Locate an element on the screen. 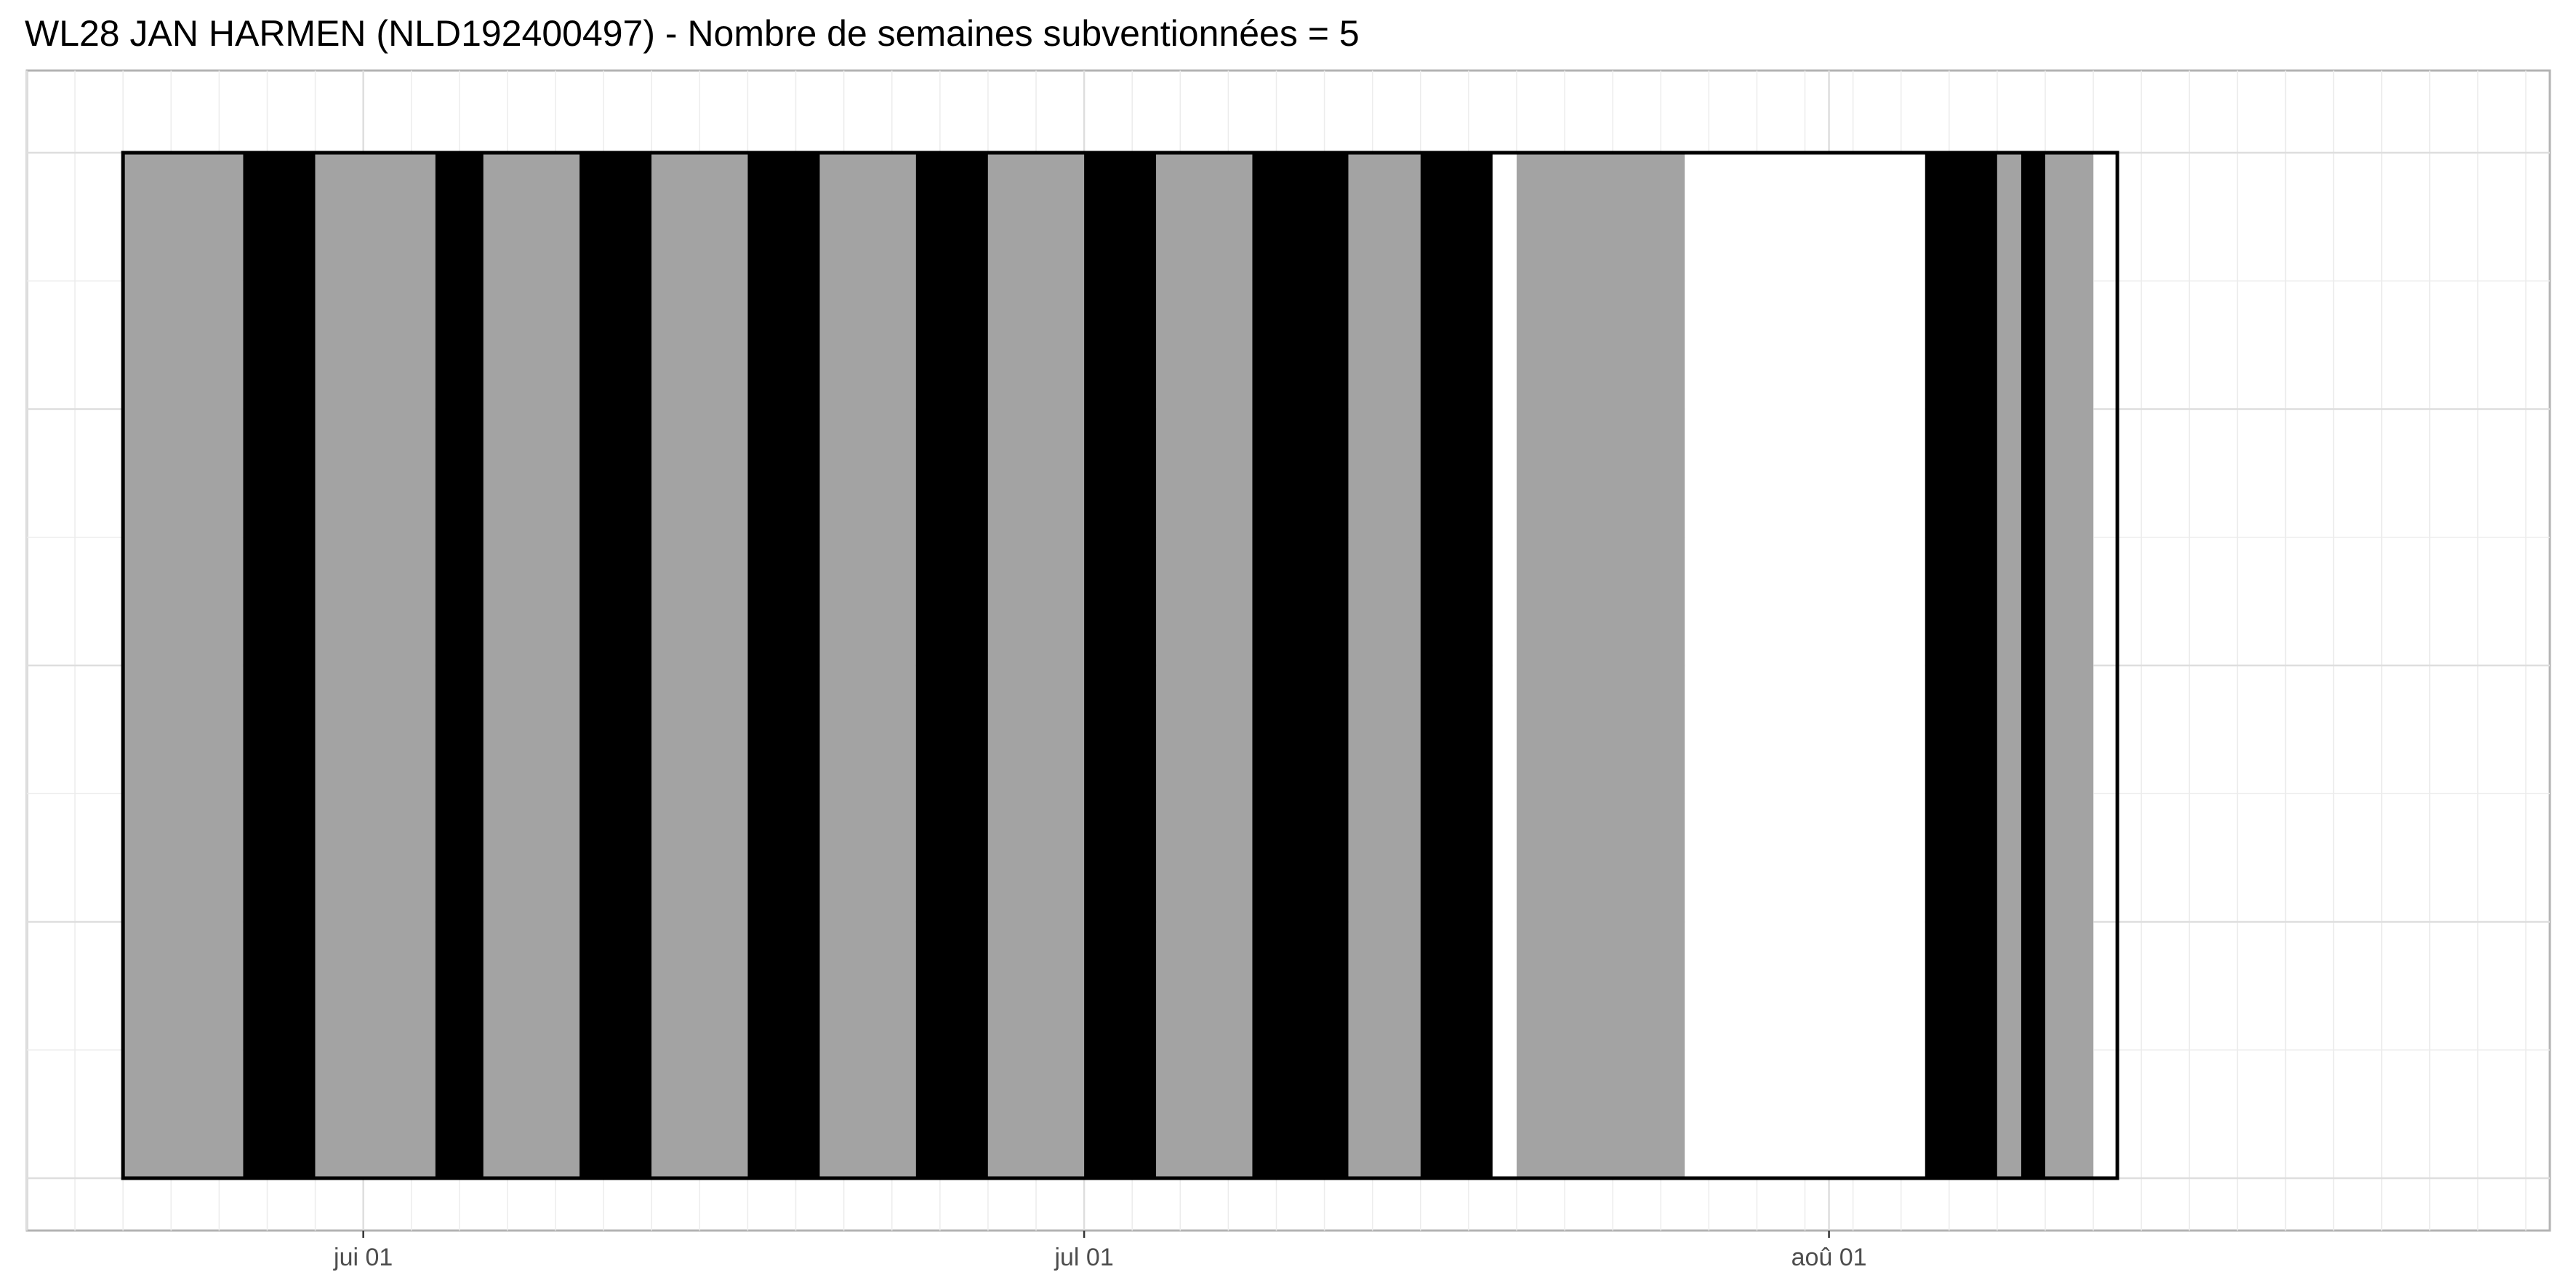 This screenshot has width=2576, height=1288. x-axis-tick-label: jui 01 is located at coordinates (363, 1257).